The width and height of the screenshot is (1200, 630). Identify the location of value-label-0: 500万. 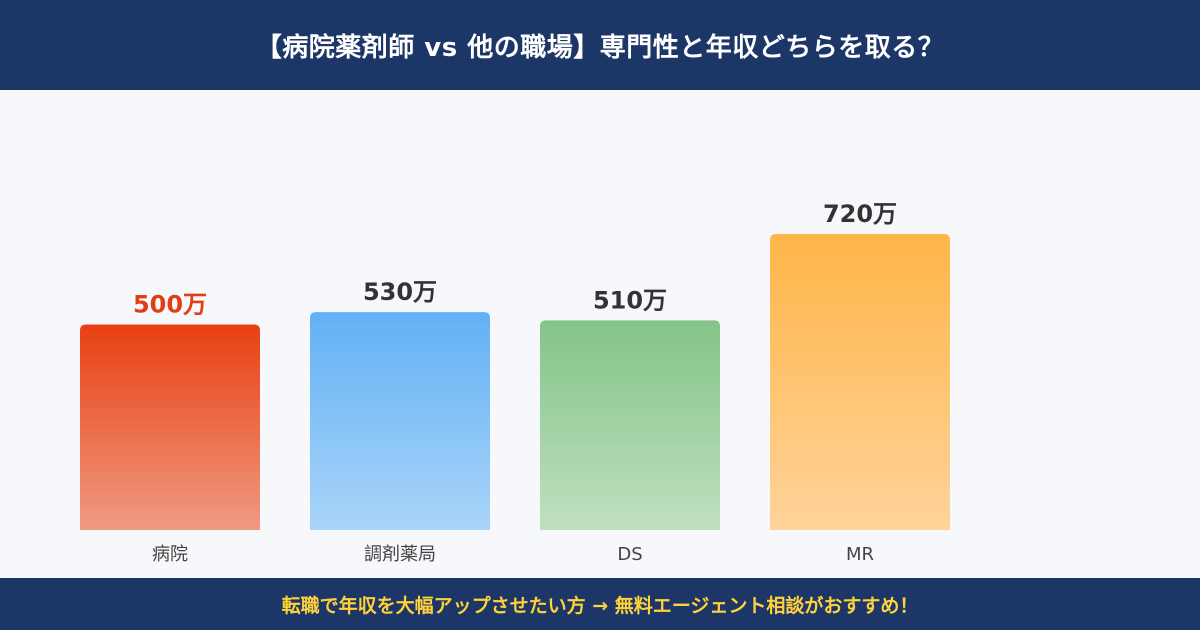
(170, 304).